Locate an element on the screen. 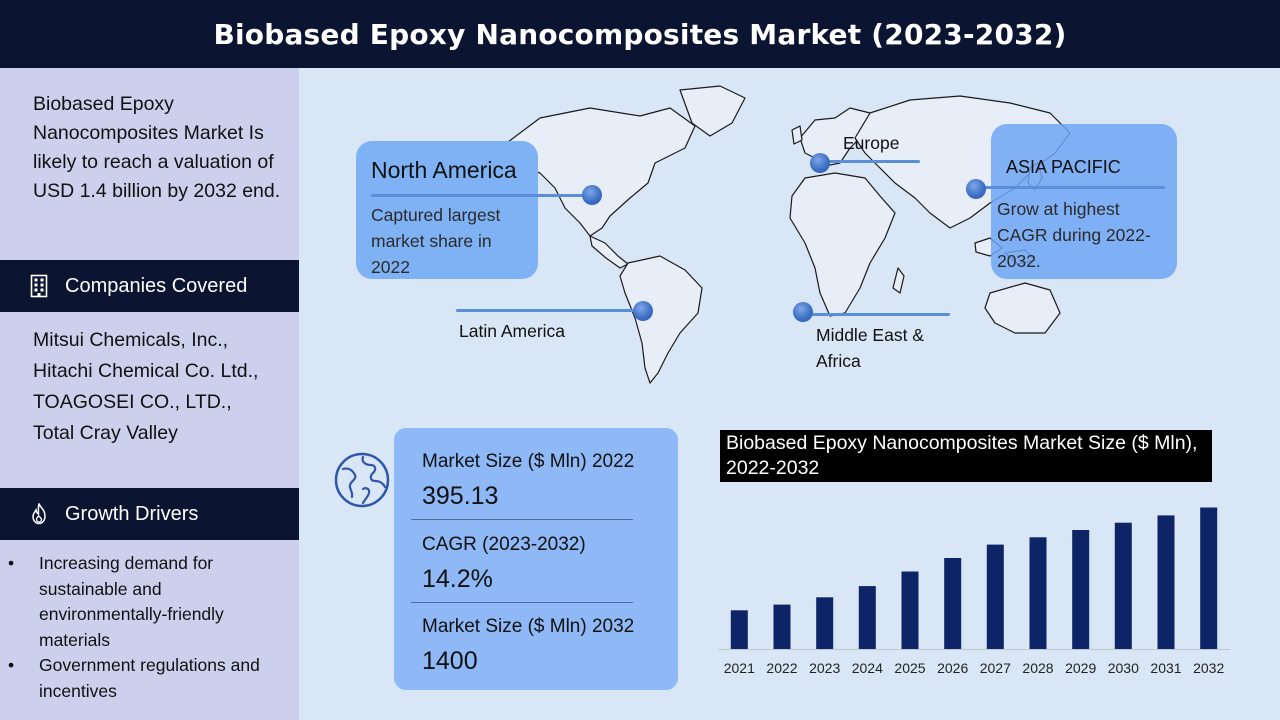 This screenshot has height=720, width=1280. market-size-2022-label: Market Size ($ Mln) 2022 is located at coordinates (528, 461).